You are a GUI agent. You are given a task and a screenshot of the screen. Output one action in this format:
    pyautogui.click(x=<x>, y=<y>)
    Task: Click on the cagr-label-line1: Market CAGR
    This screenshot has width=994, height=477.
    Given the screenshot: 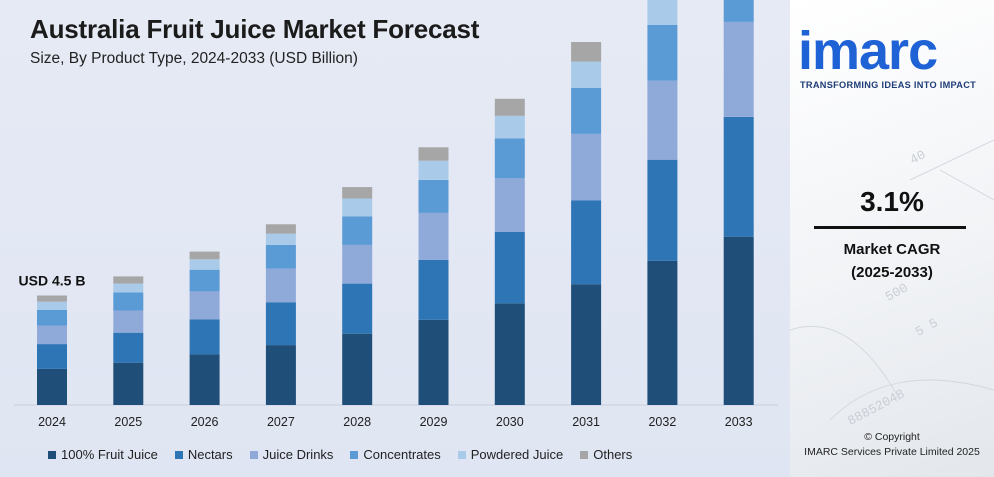 What is the action you would take?
    pyautogui.click(x=892, y=249)
    